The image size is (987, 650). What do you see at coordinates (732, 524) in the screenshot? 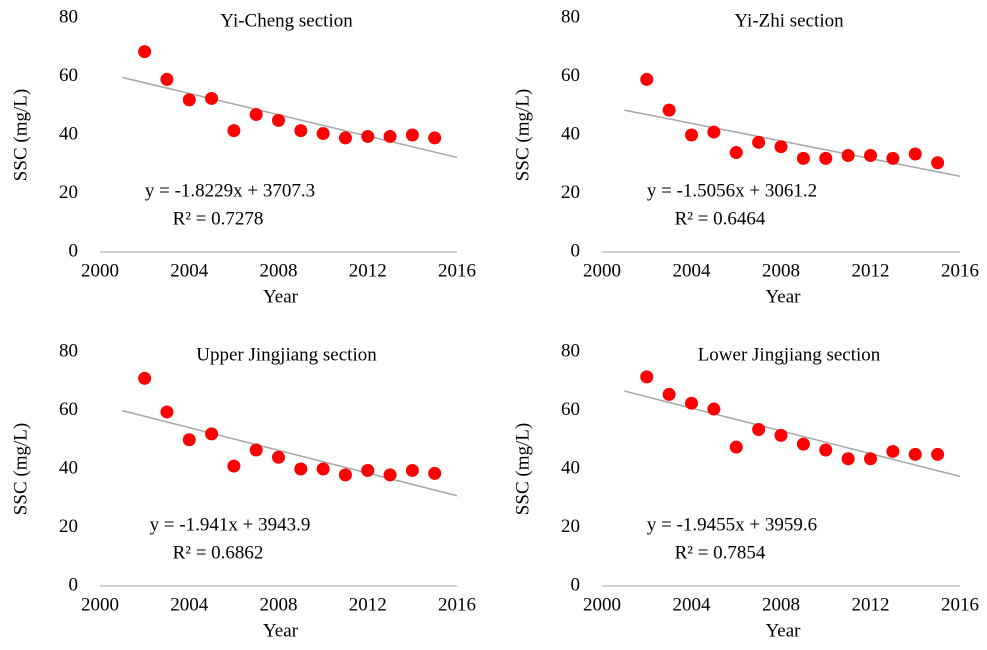
I see `trend-equation: y = -1.9455x + 3959.6` at bounding box center [732, 524].